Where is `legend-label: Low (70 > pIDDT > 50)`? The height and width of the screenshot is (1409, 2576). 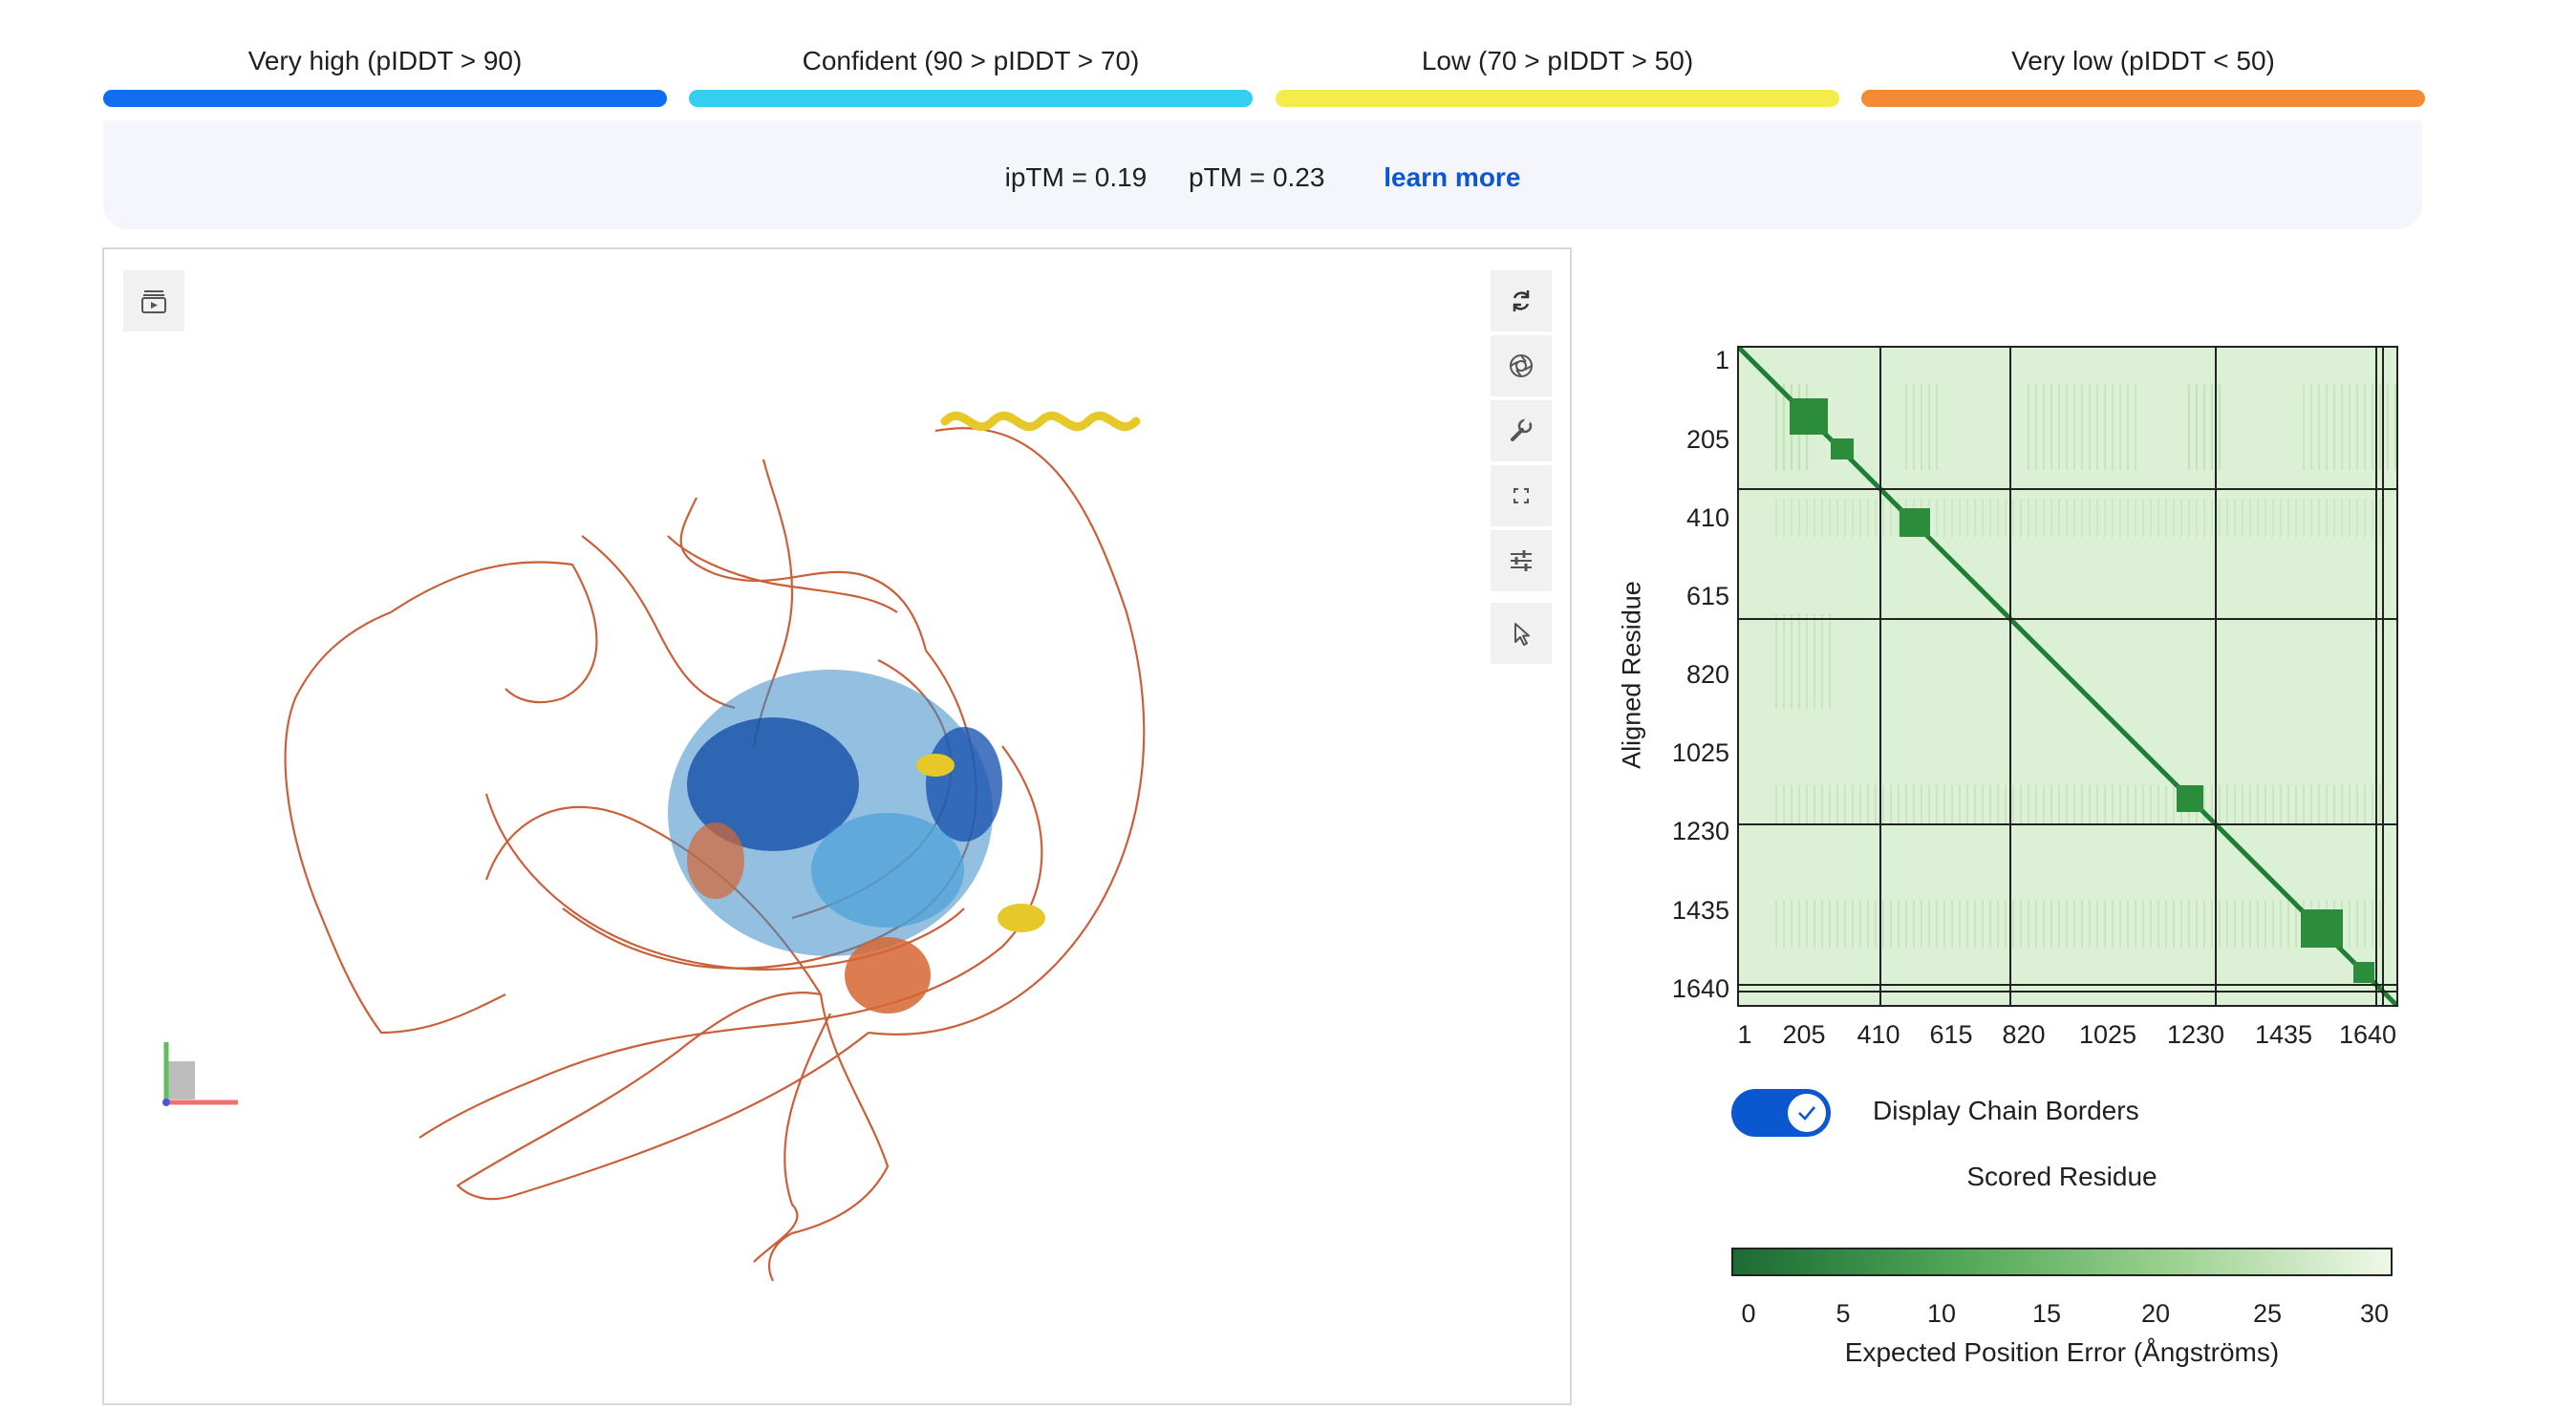
legend-label: Low (70 > pIDDT > 50) is located at coordinates (1557, 60).